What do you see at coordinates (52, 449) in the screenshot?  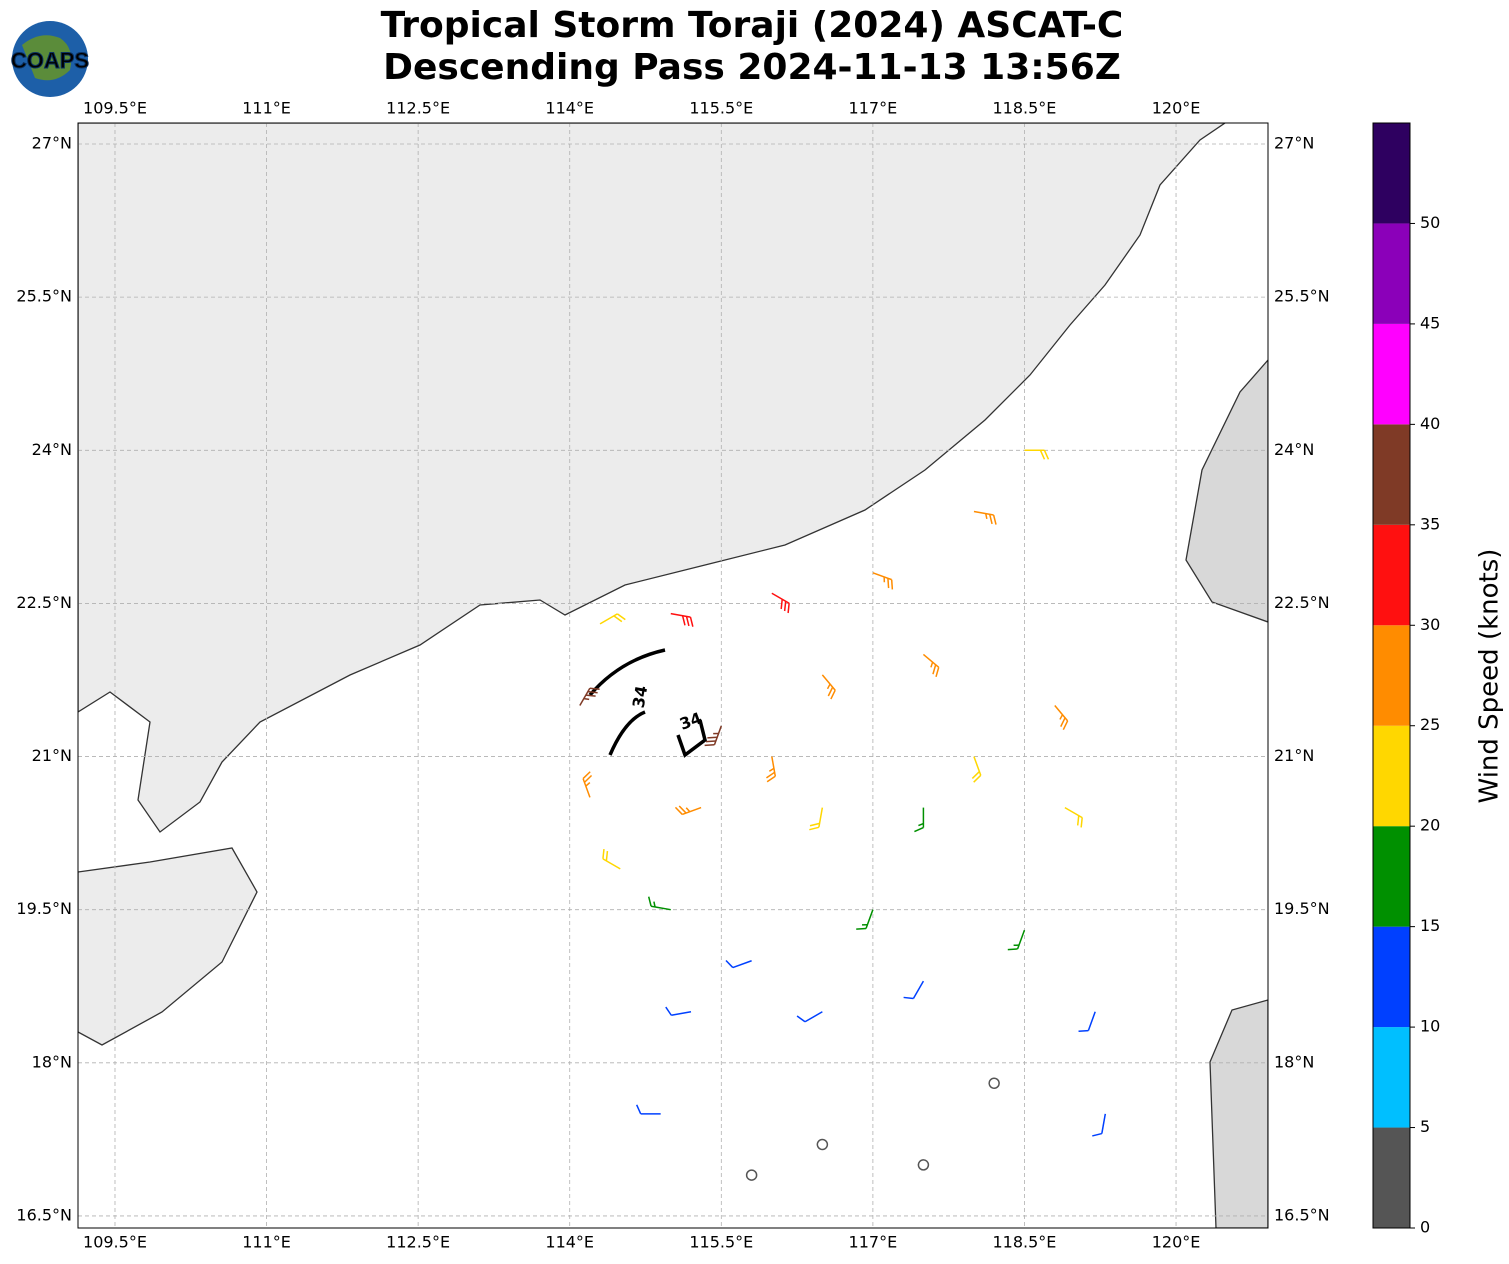 I see `y-tick-label: 24°N` at bounding box center [52, 449].